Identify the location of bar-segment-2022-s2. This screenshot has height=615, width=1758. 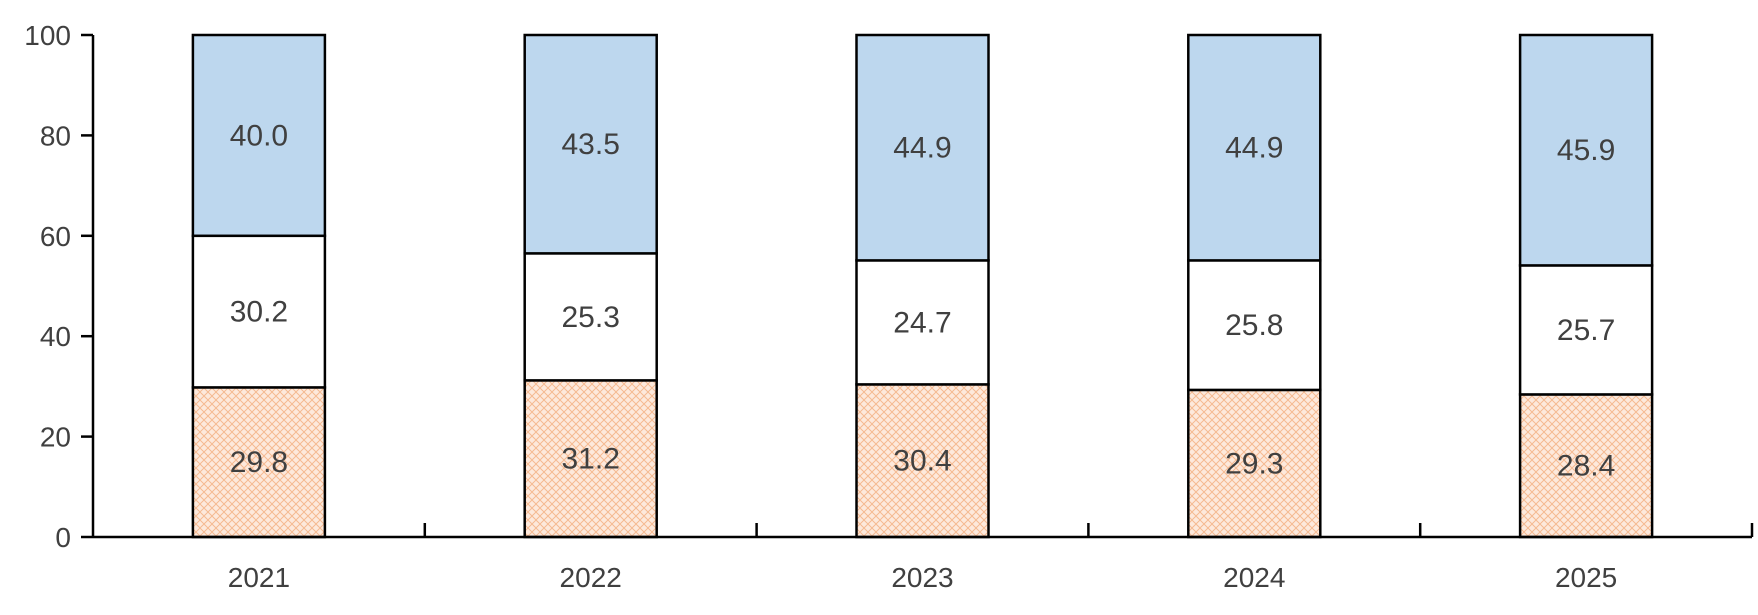
(590, 317).